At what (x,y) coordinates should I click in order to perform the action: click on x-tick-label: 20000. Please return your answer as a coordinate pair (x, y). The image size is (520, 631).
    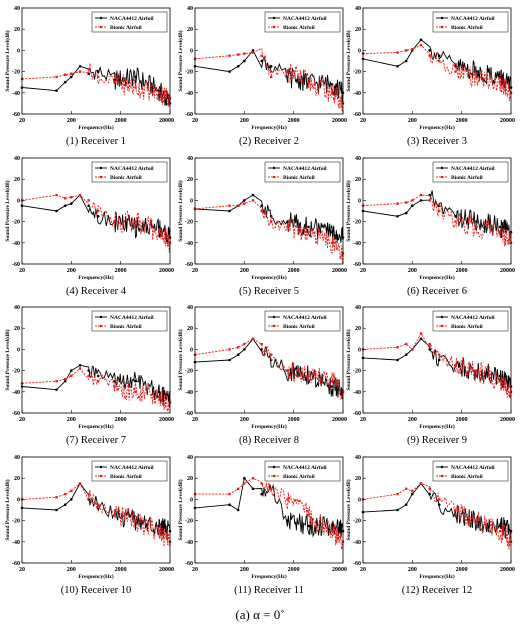
    Looking at the image, I should click on (166, 271).